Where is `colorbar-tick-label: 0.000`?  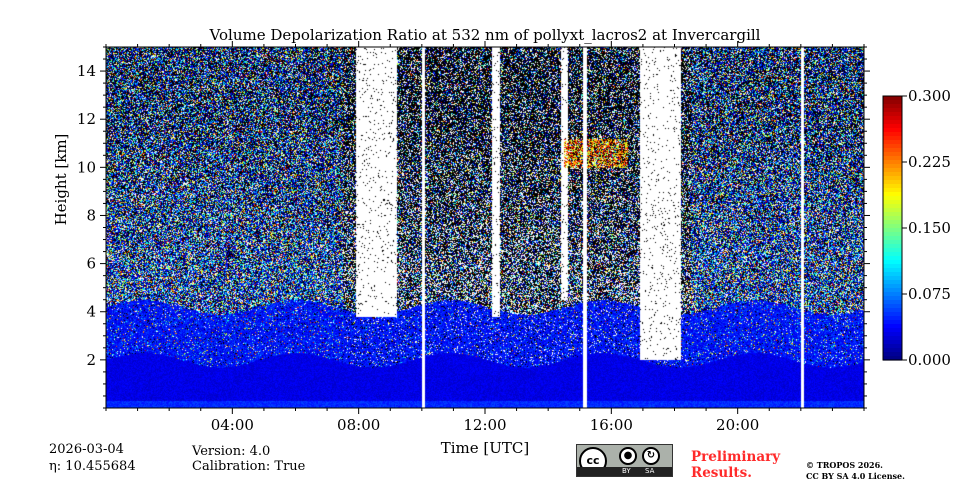
colorbar-tick-label: 0.000 is located at coordinates (929, 360).